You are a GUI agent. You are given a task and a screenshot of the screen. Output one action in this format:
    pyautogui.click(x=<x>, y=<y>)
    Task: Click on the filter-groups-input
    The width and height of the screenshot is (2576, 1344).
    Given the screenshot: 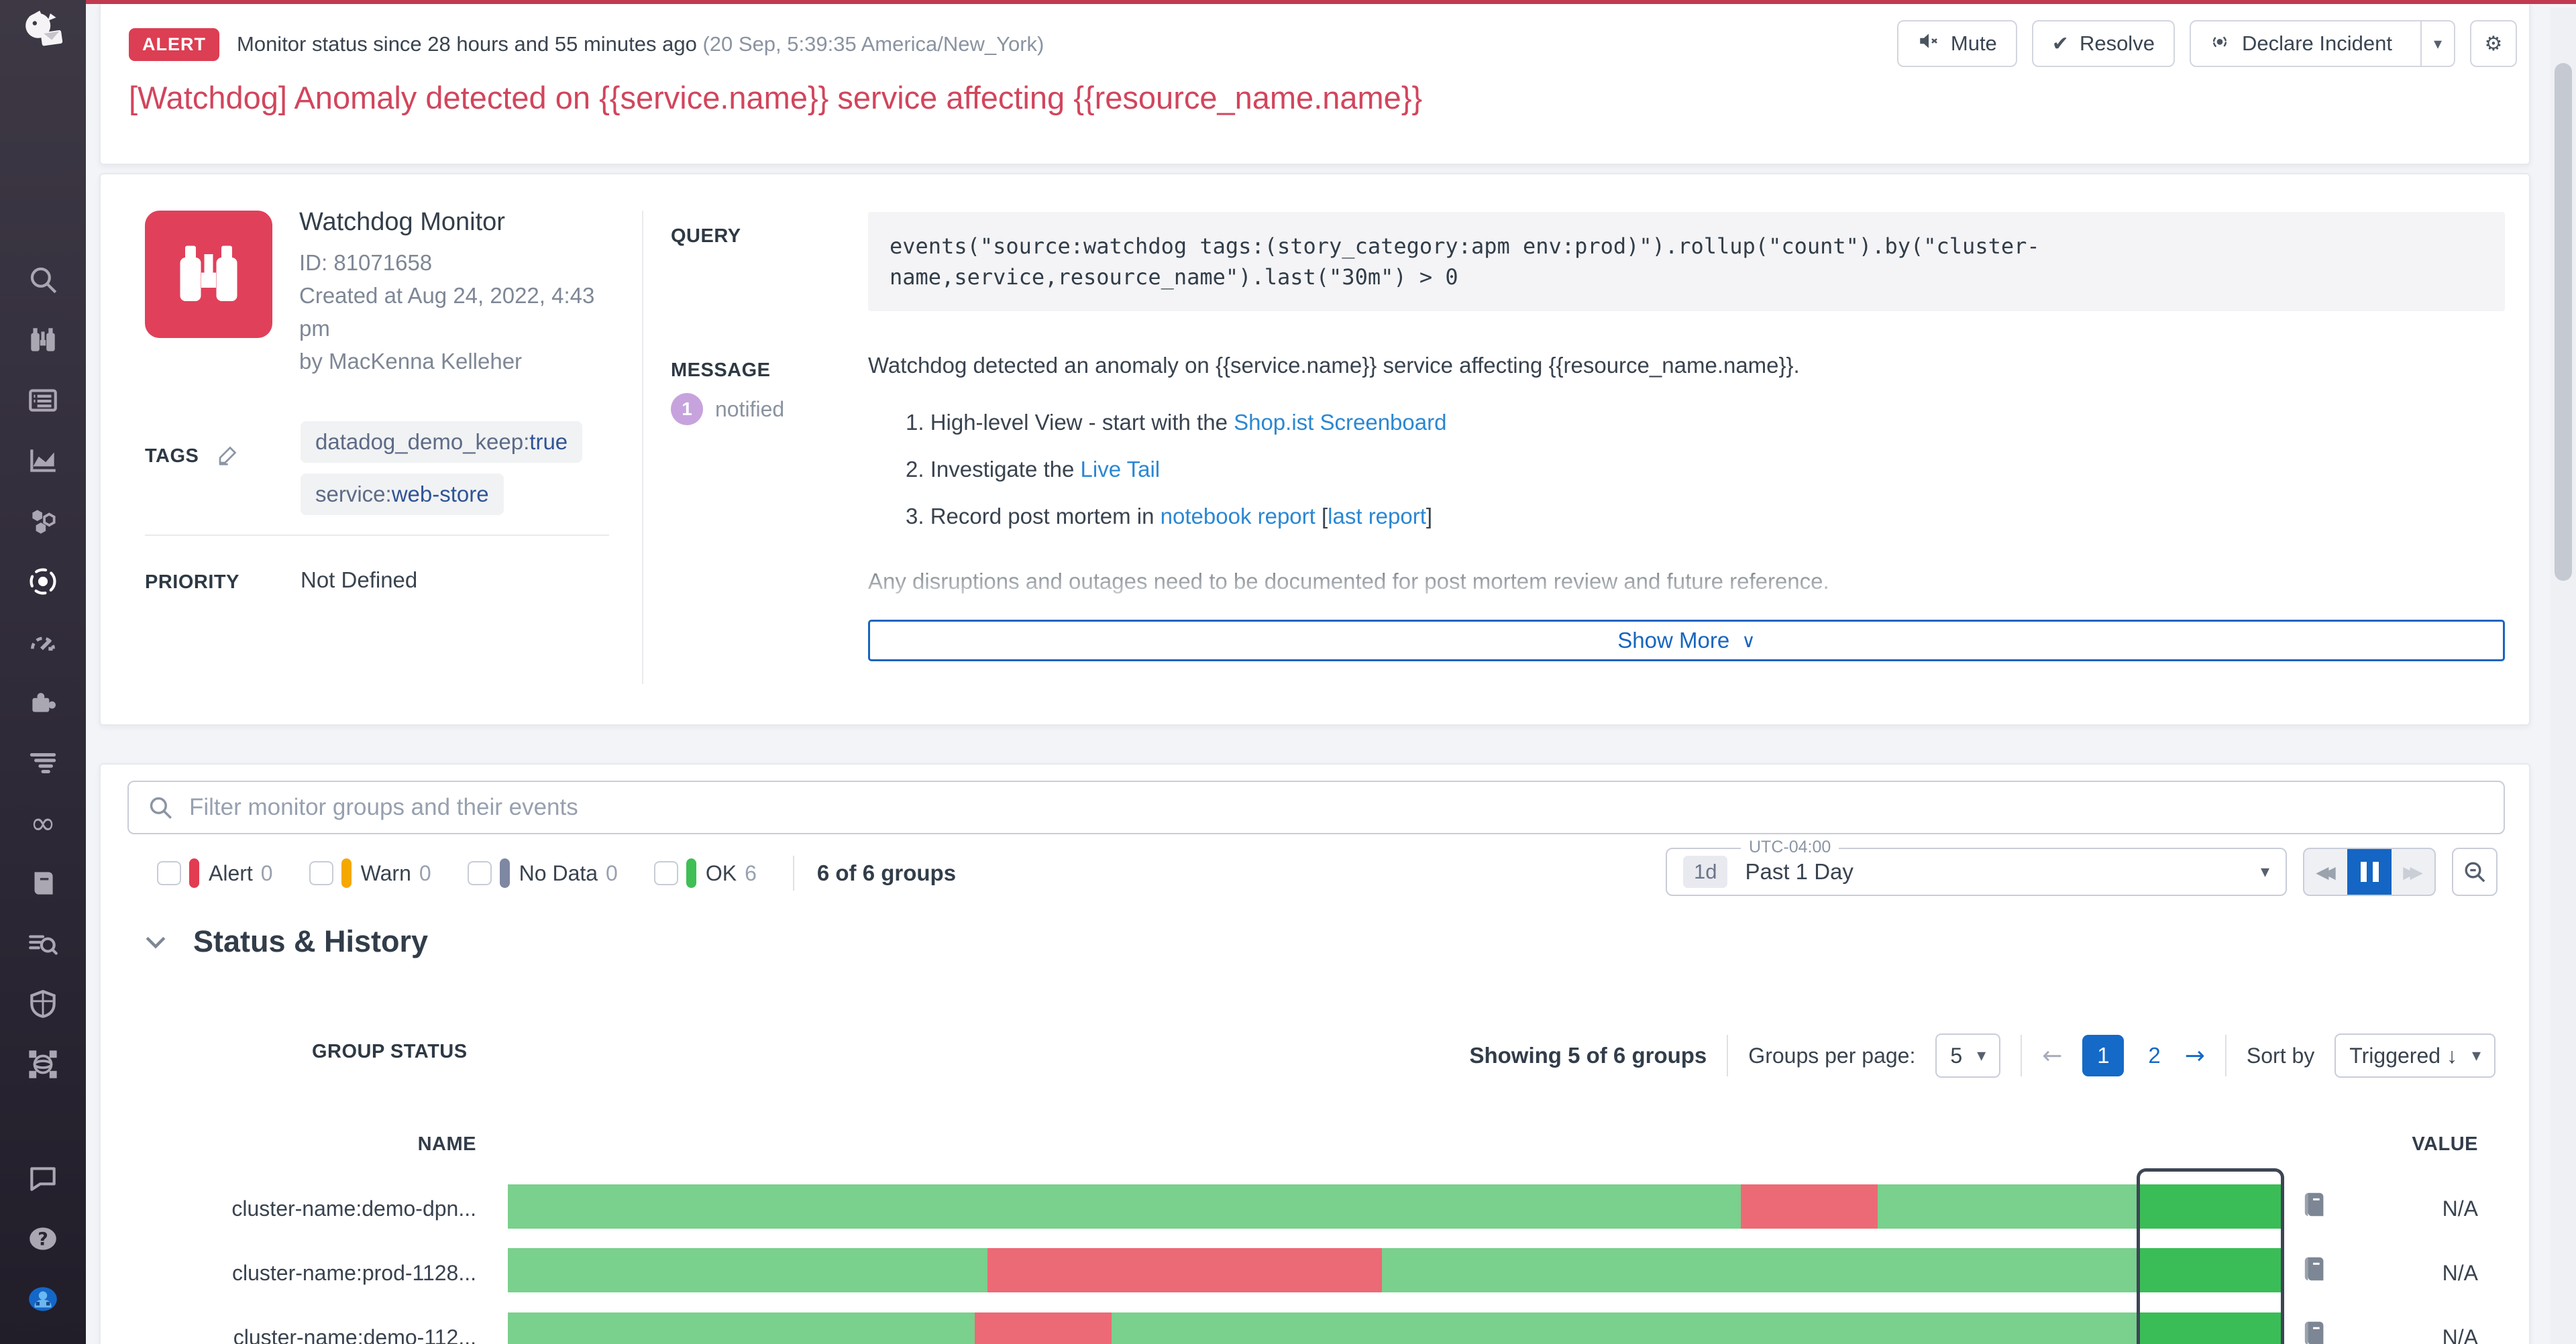 What is the action you would take?
    pyautogui.click(x=1337, y=807)
    